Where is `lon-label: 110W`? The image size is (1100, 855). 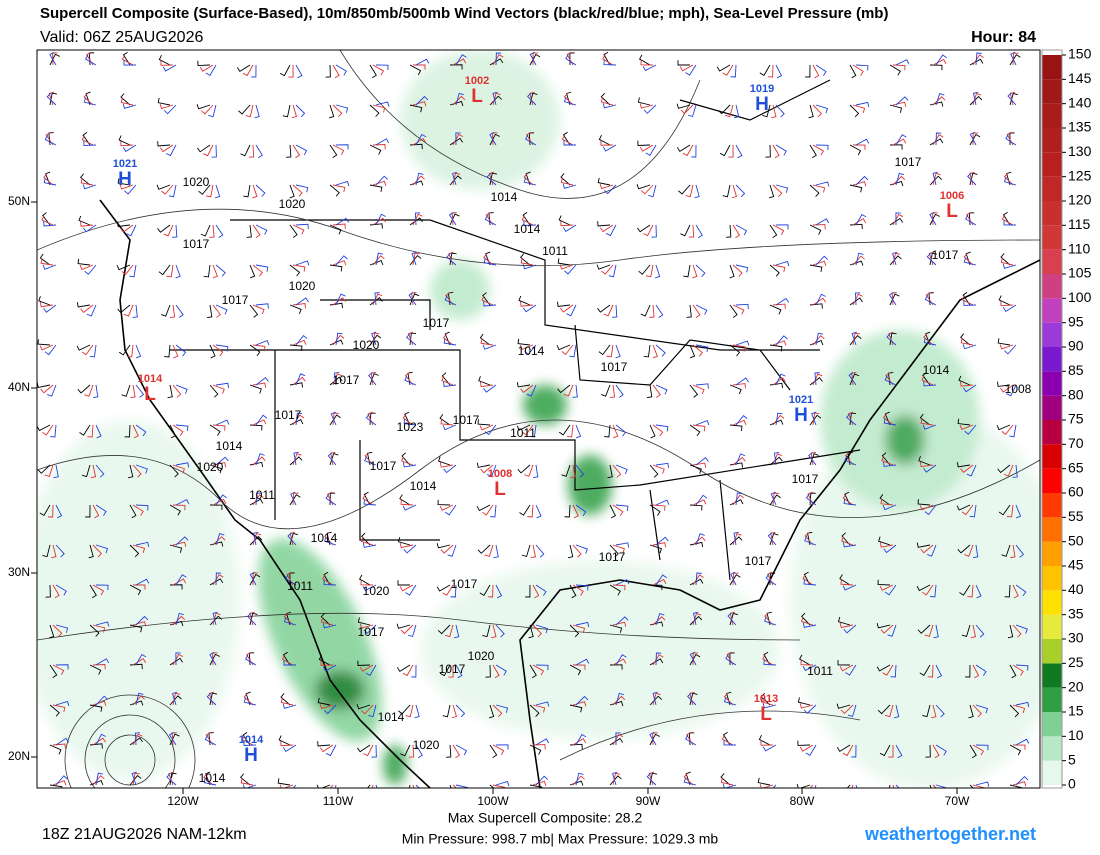
lon-label: 110W is located at coordinates (338, 801).